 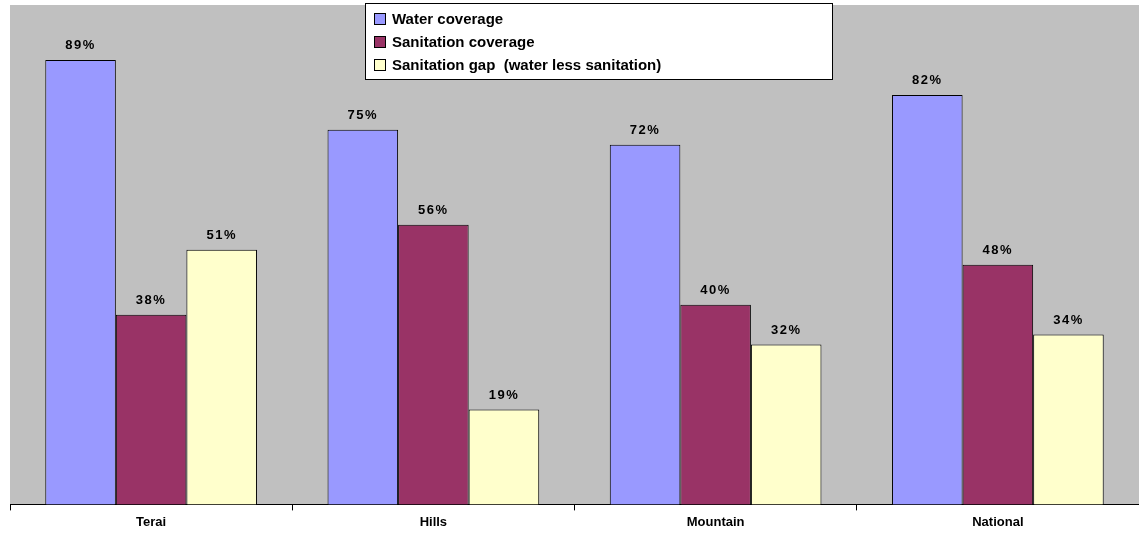 I want to click on x-tick-label: Terai, so click(x=151, y=521).